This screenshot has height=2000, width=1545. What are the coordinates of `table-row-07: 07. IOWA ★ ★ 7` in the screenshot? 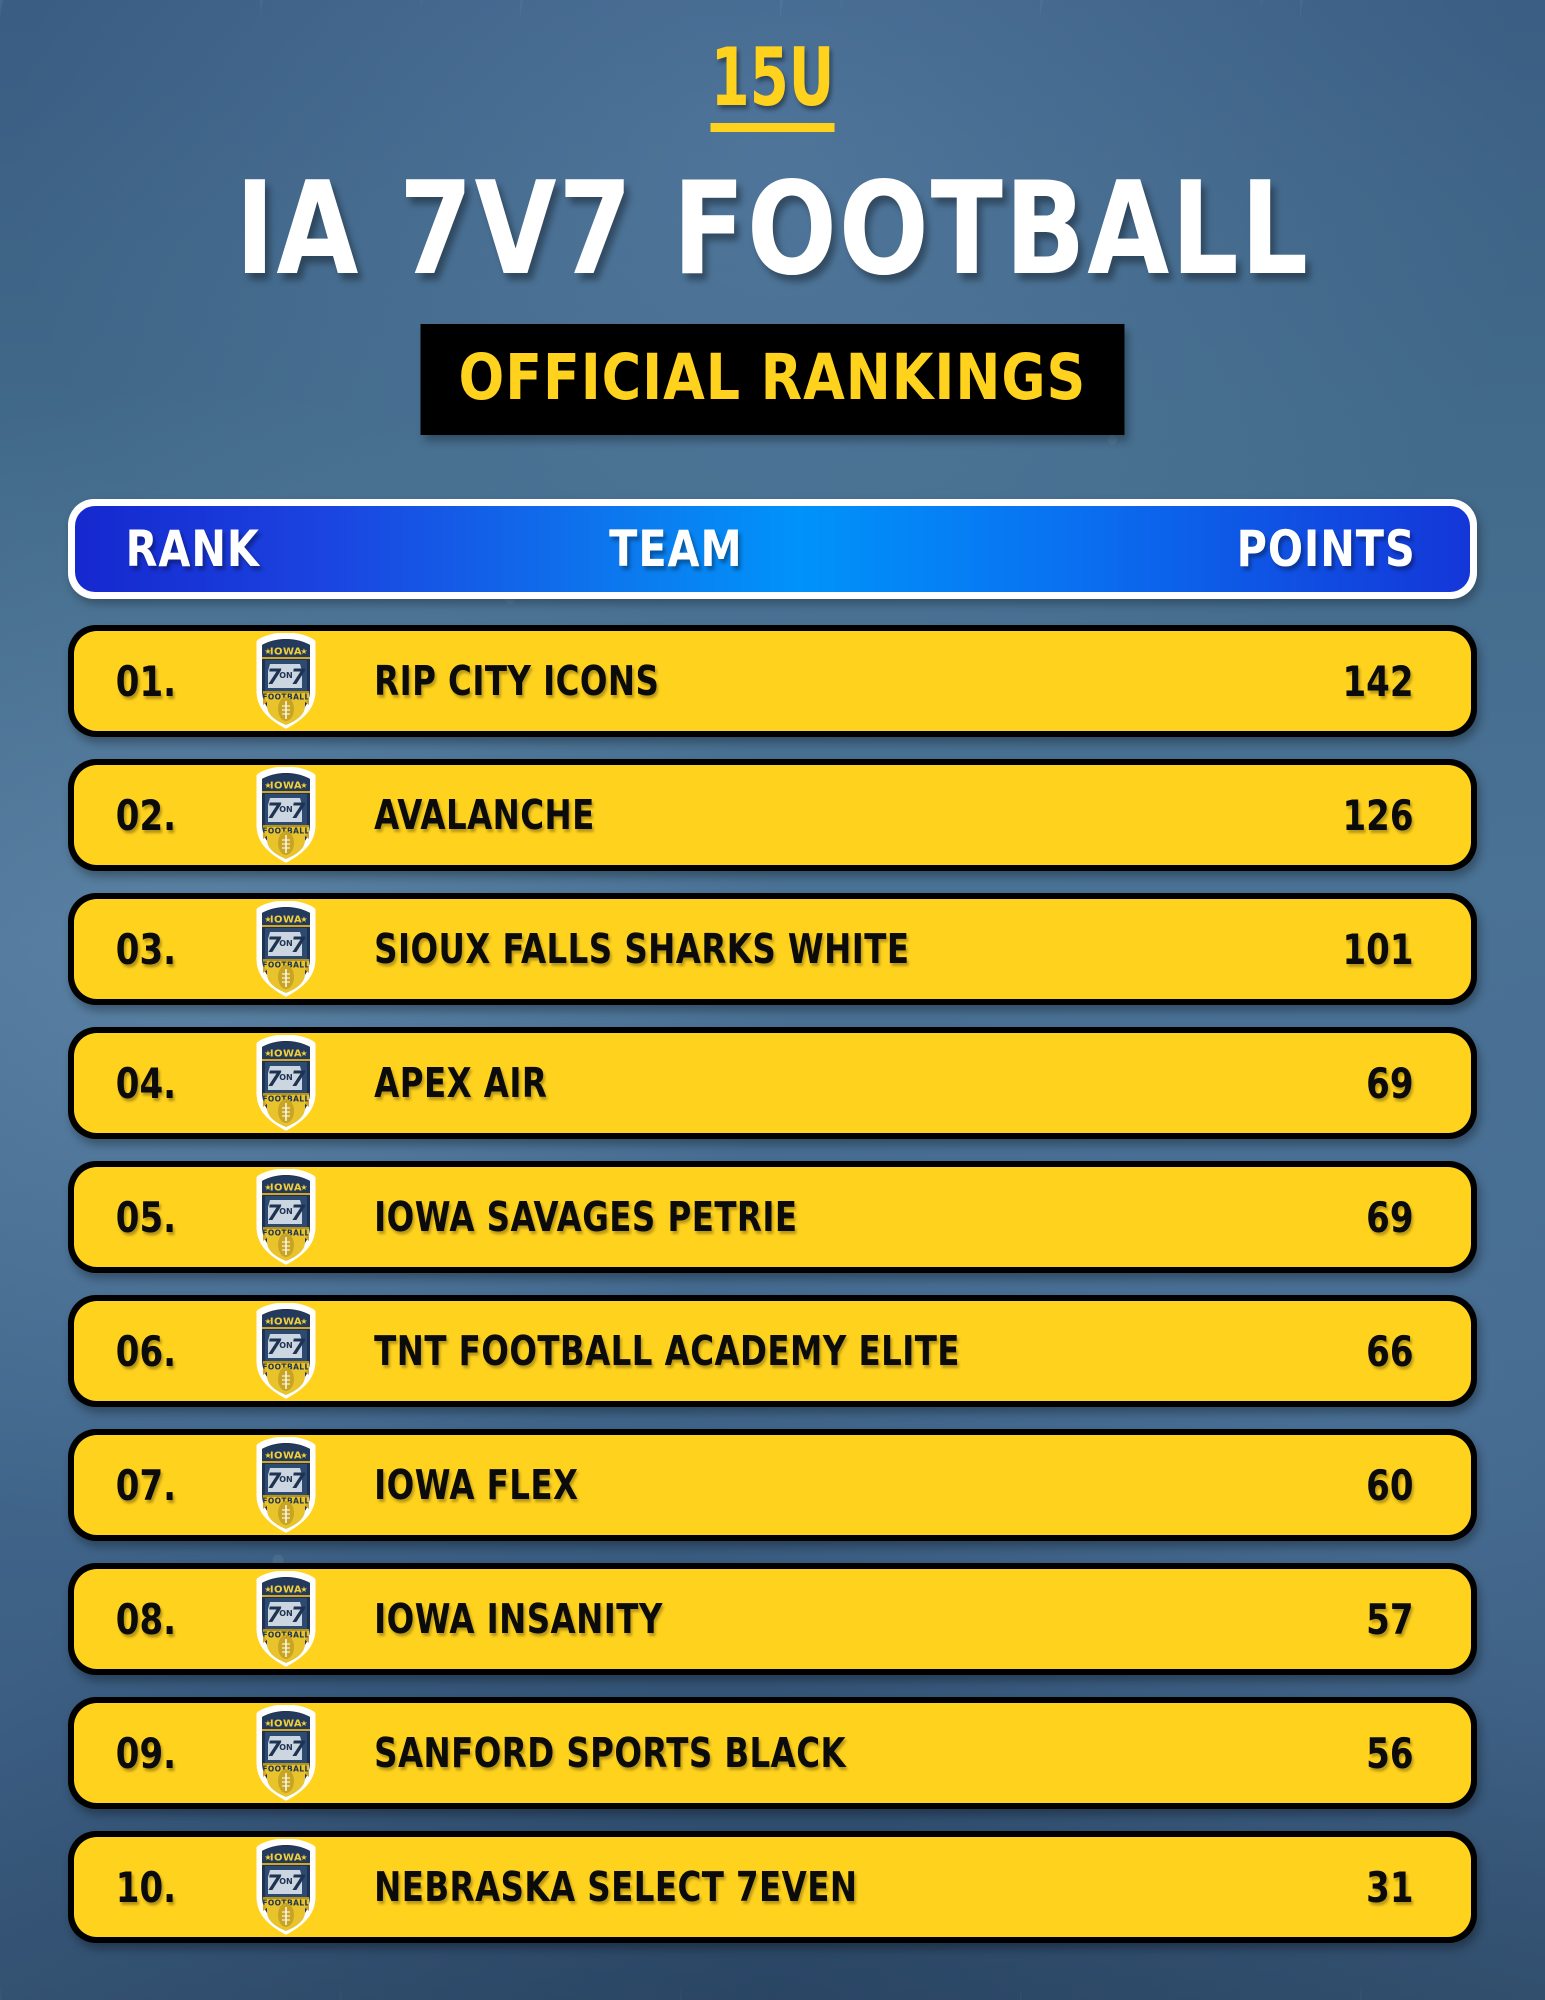 It's located at (772, 1485).